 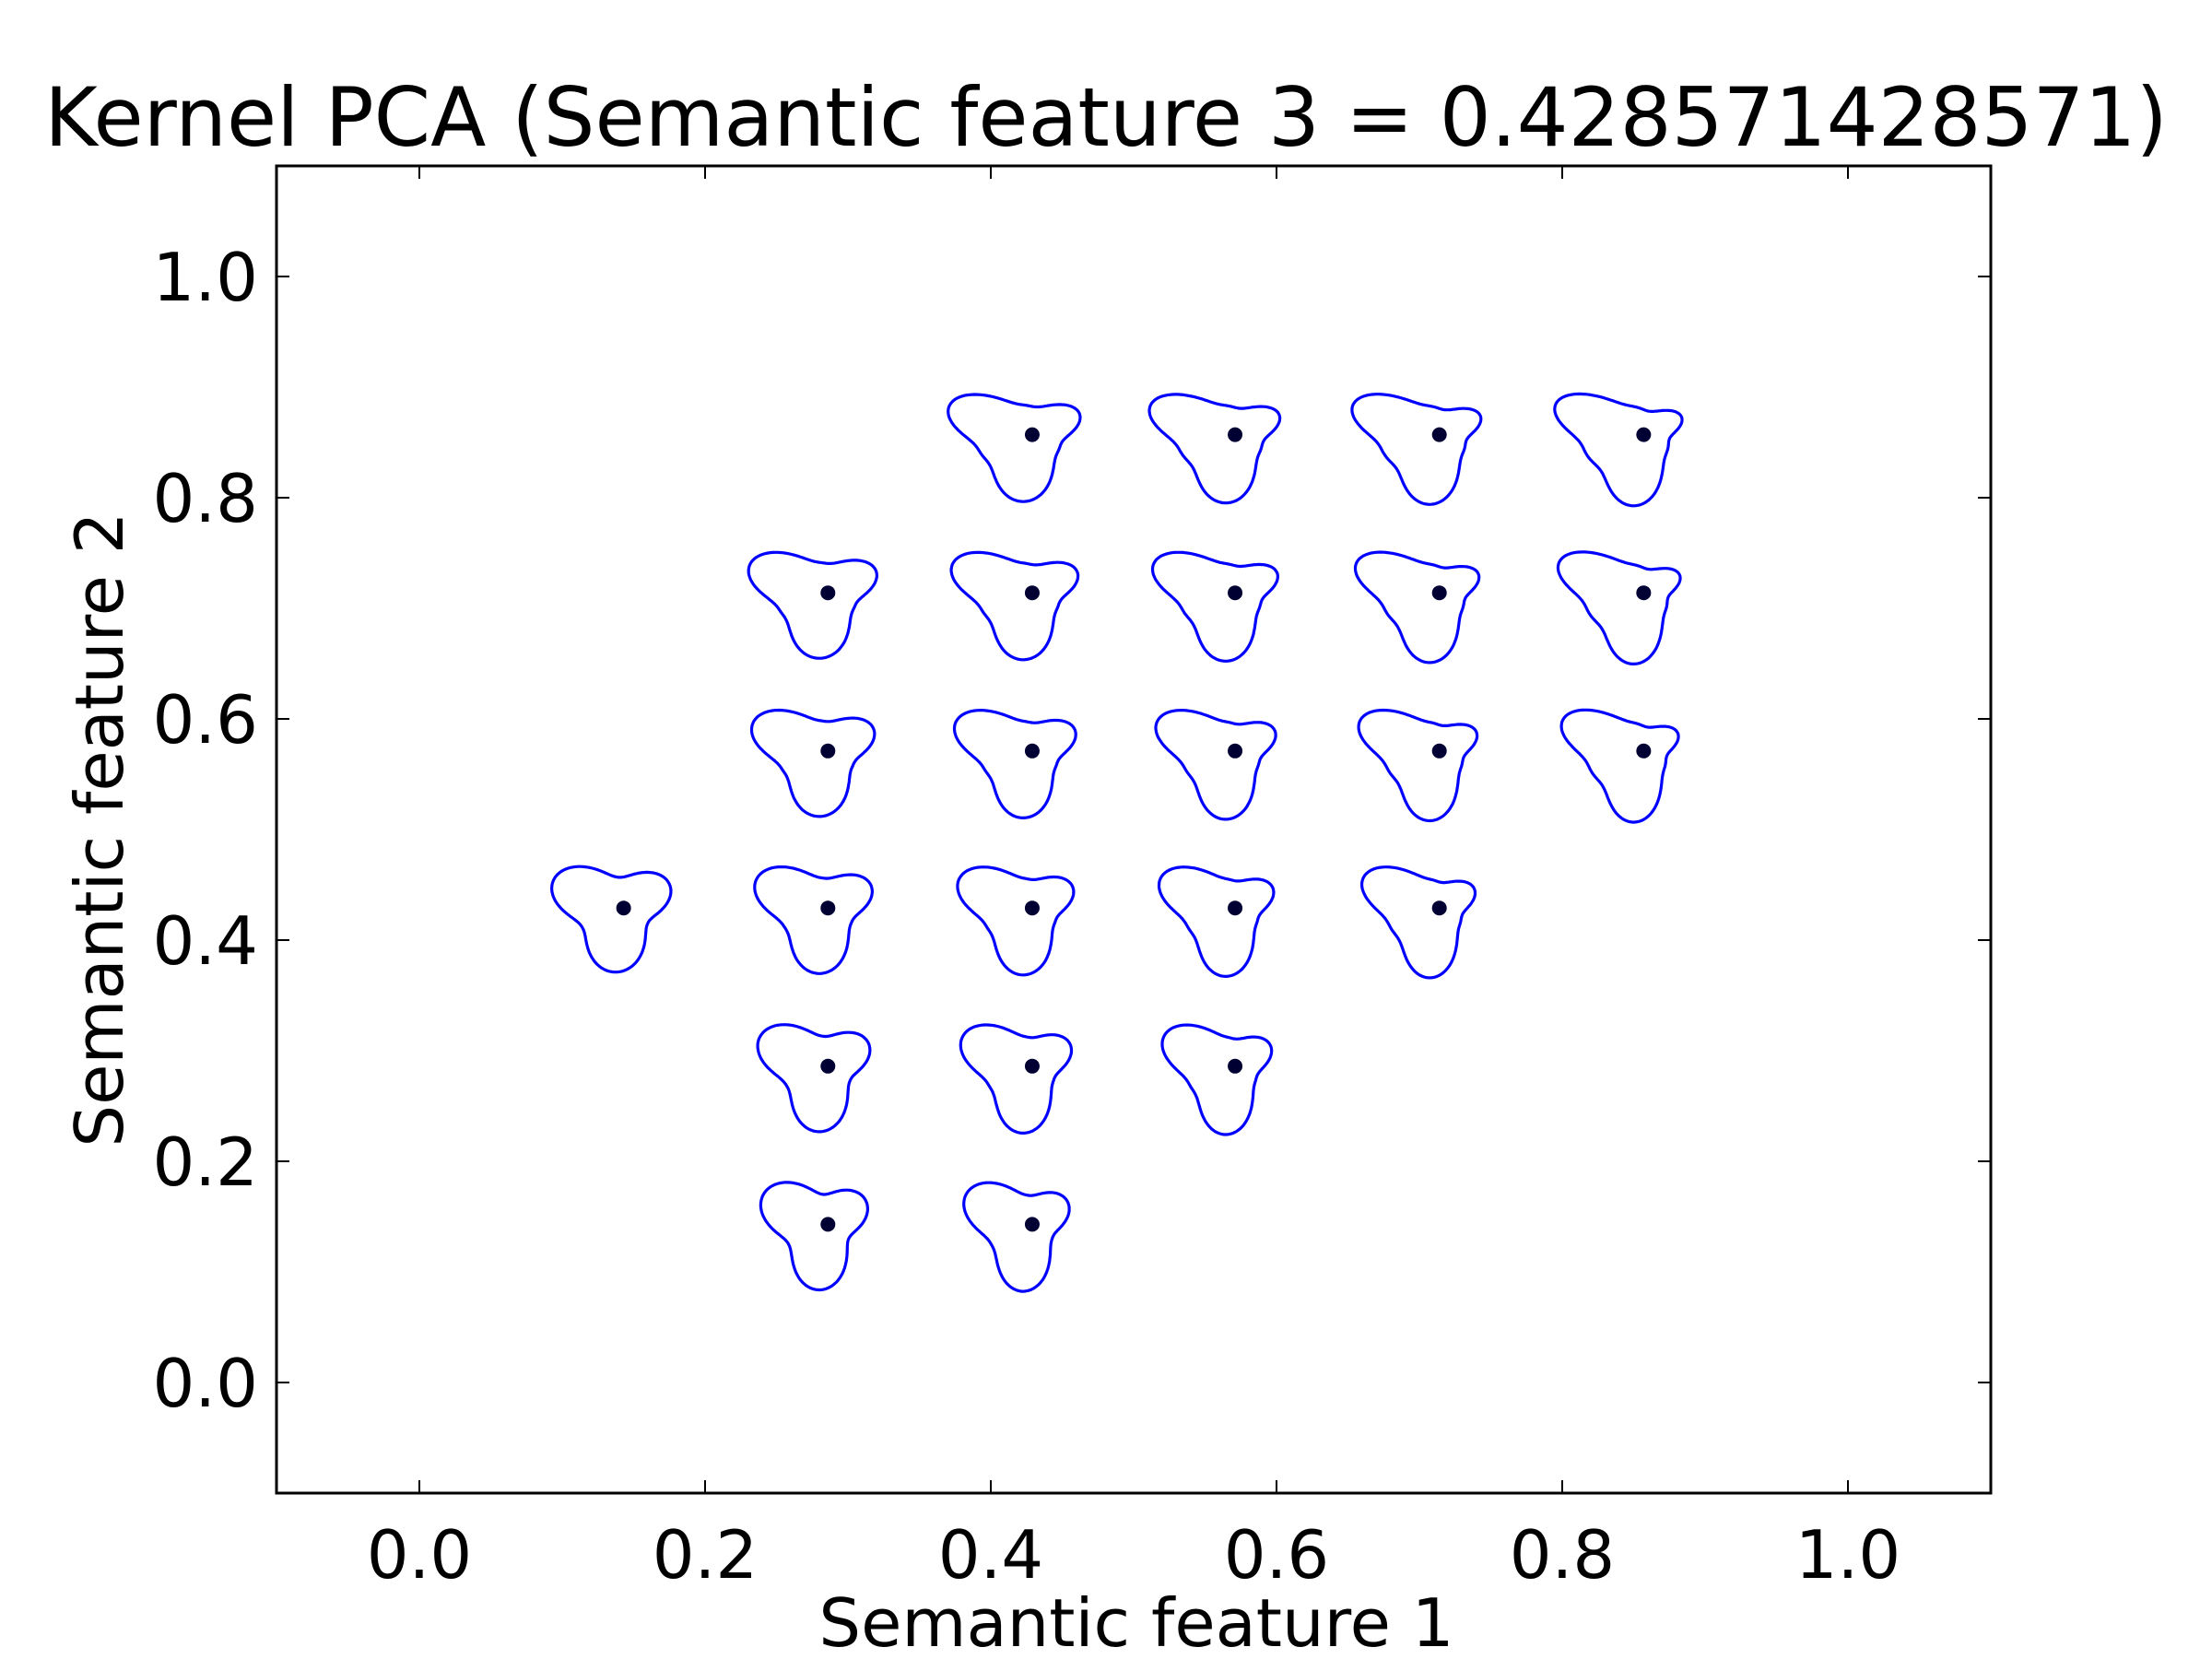 What do you see at coordinates (1135, 1621) in the screenshot?
I see `x-axis-label: Semantic feature 1` at bounding box center [1135, 1621].